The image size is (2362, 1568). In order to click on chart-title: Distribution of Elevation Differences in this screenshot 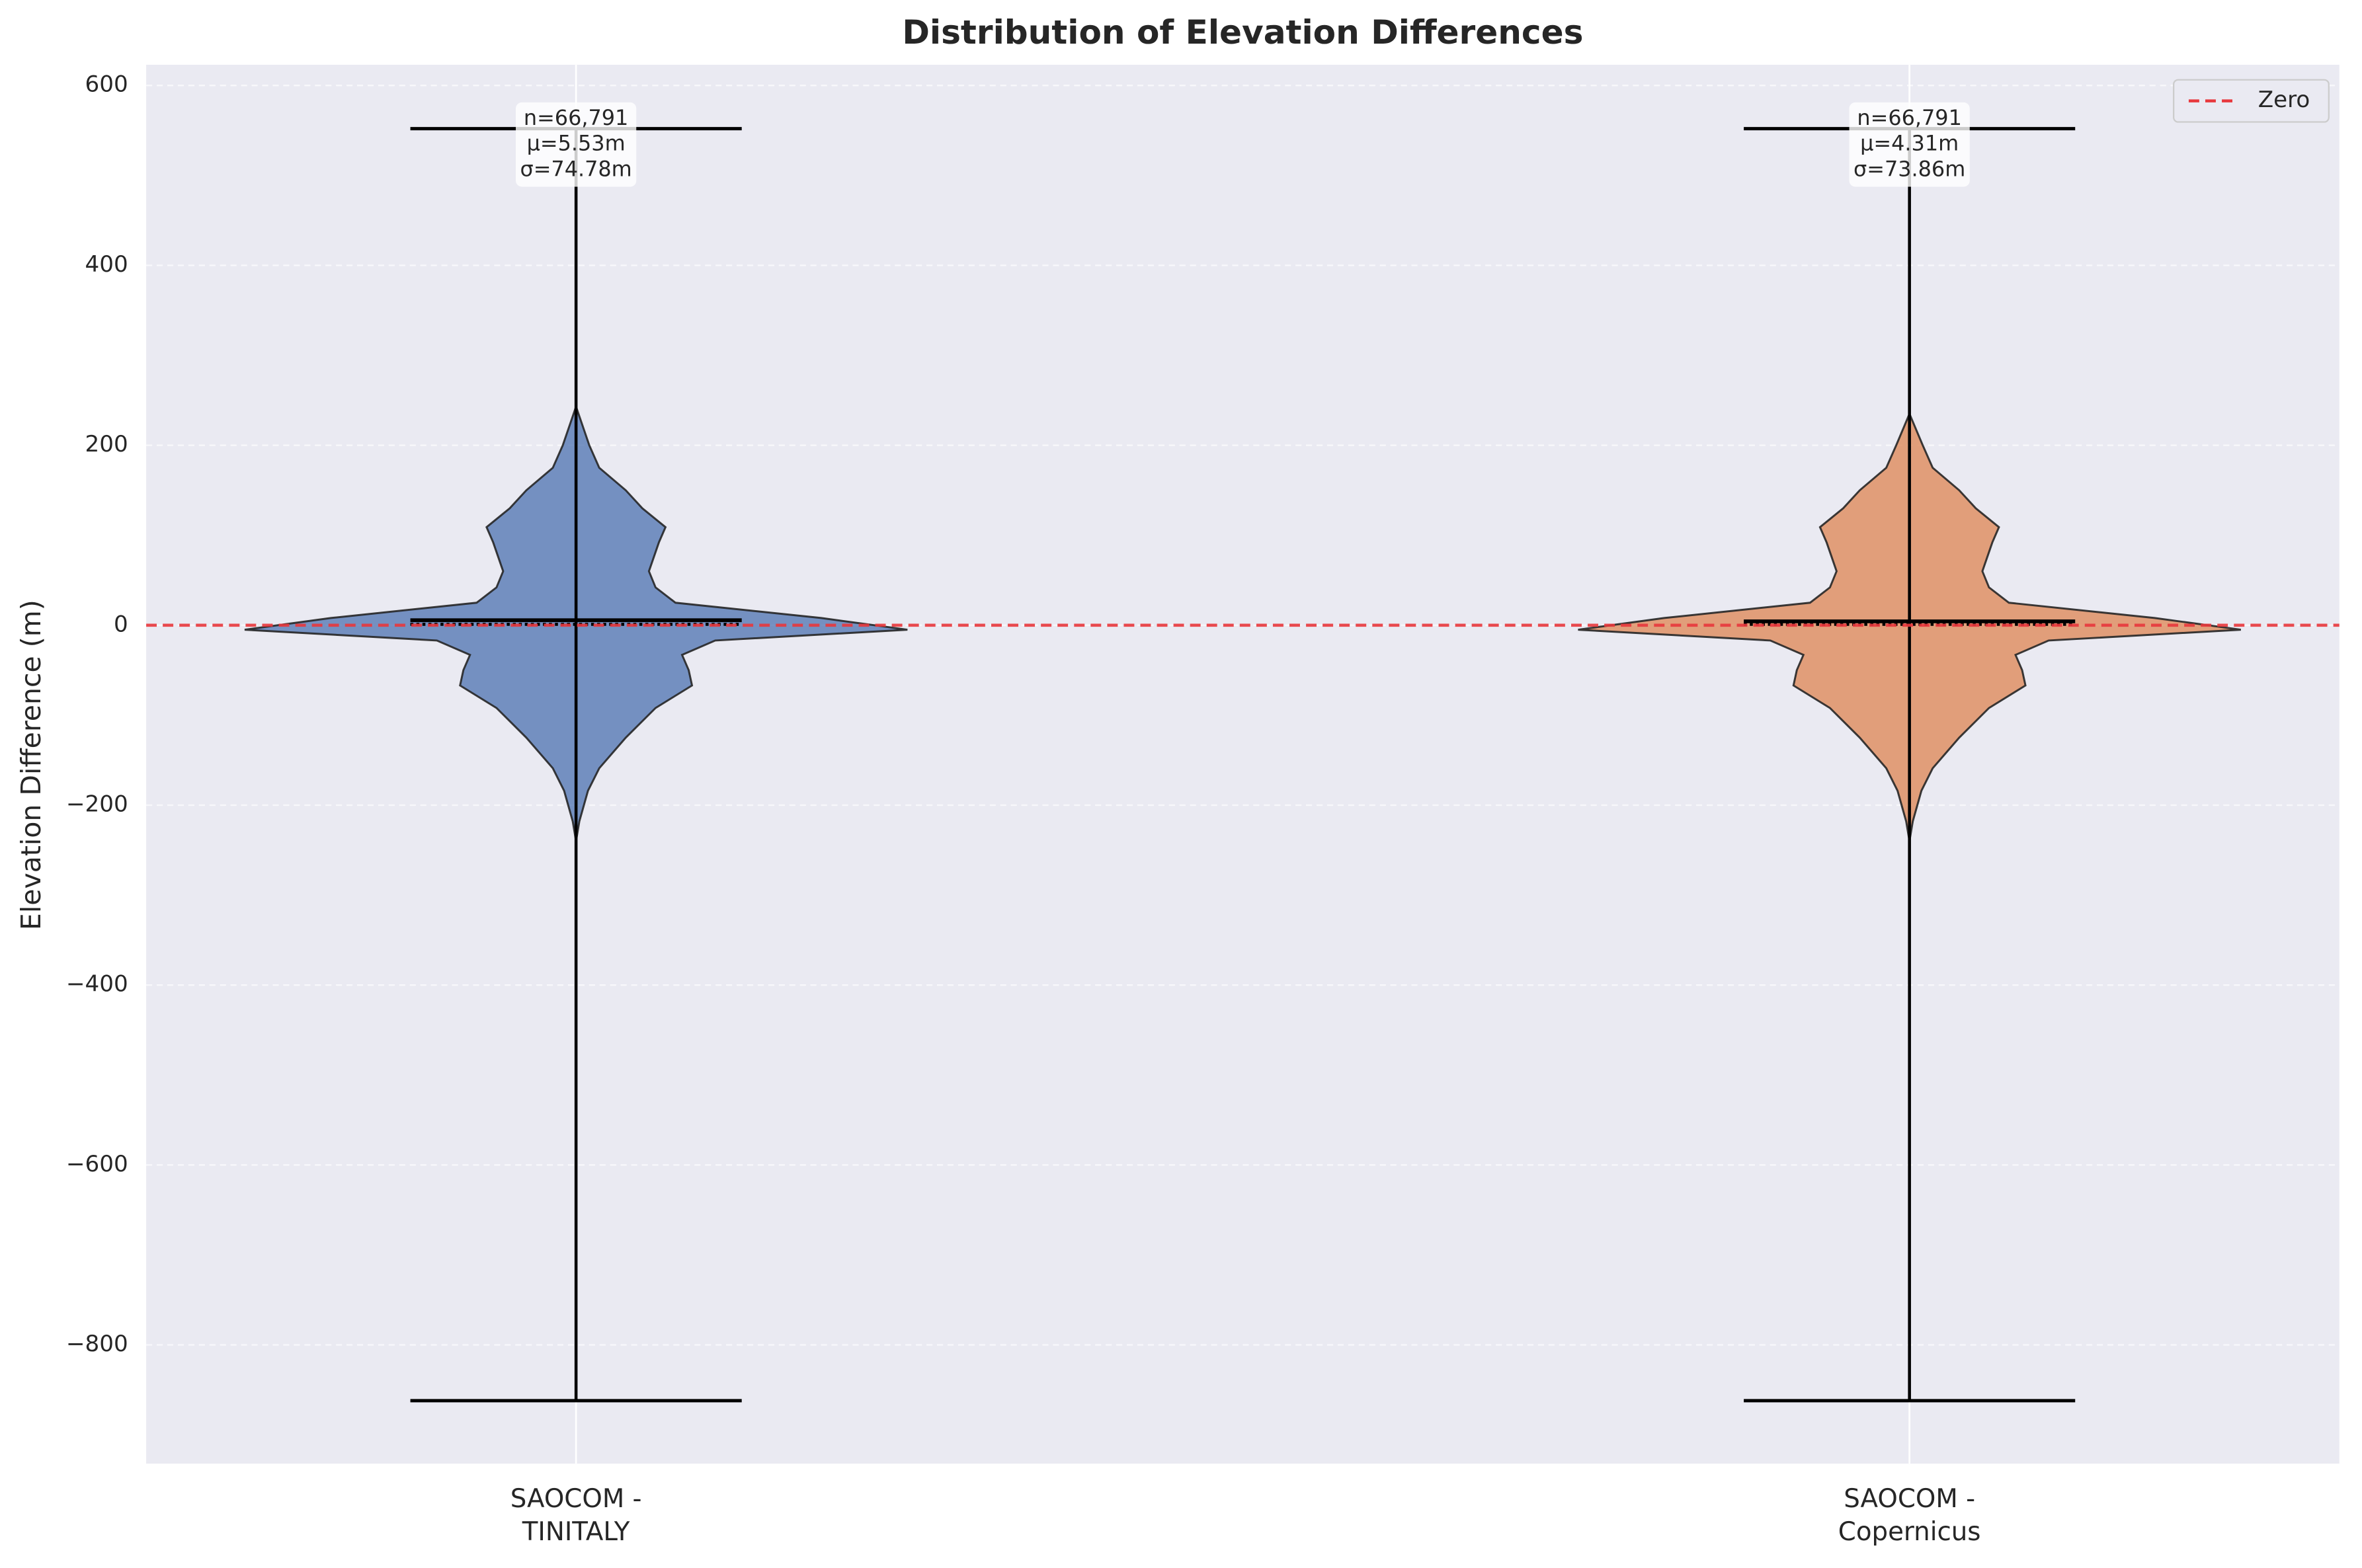, I will do `click(1242, 32)`.